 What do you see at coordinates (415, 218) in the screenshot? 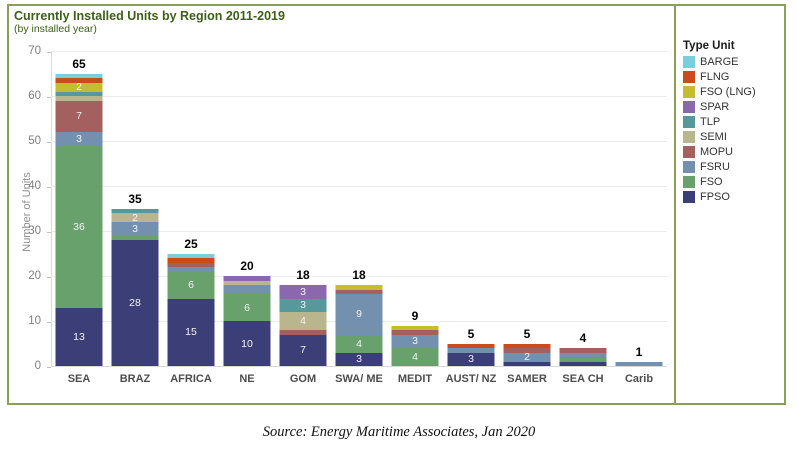
I see `bar-column: 4 3 9 MEDIT` at bounding box center [415, 218].